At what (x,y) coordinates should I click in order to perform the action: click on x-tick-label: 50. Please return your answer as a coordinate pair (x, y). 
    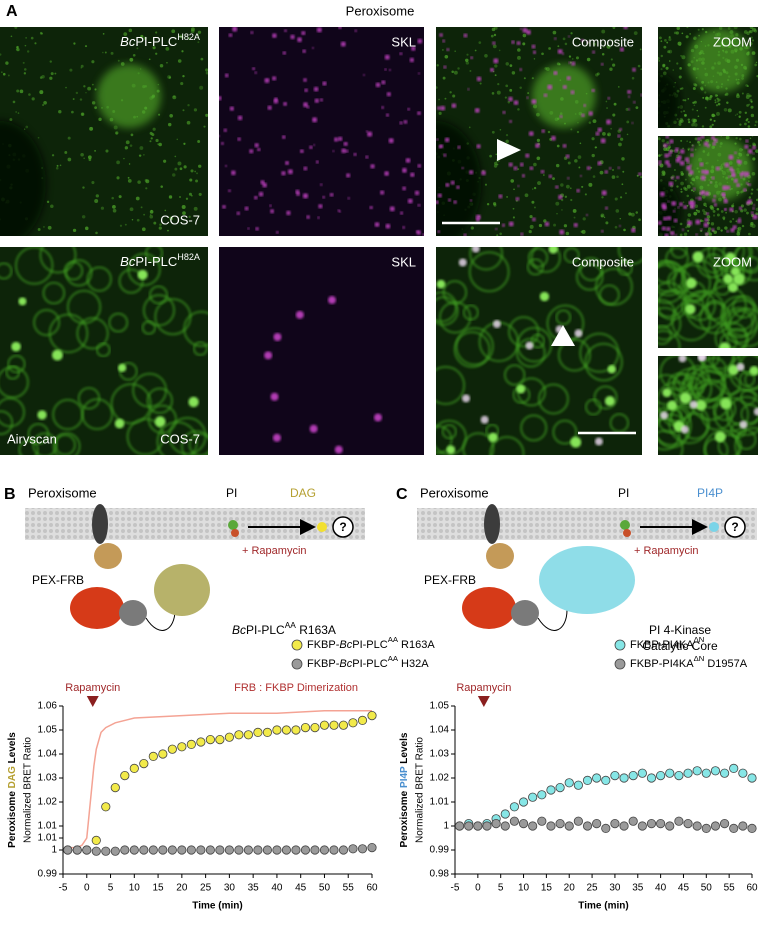
    Looking at the image, I should click on (707, 888).